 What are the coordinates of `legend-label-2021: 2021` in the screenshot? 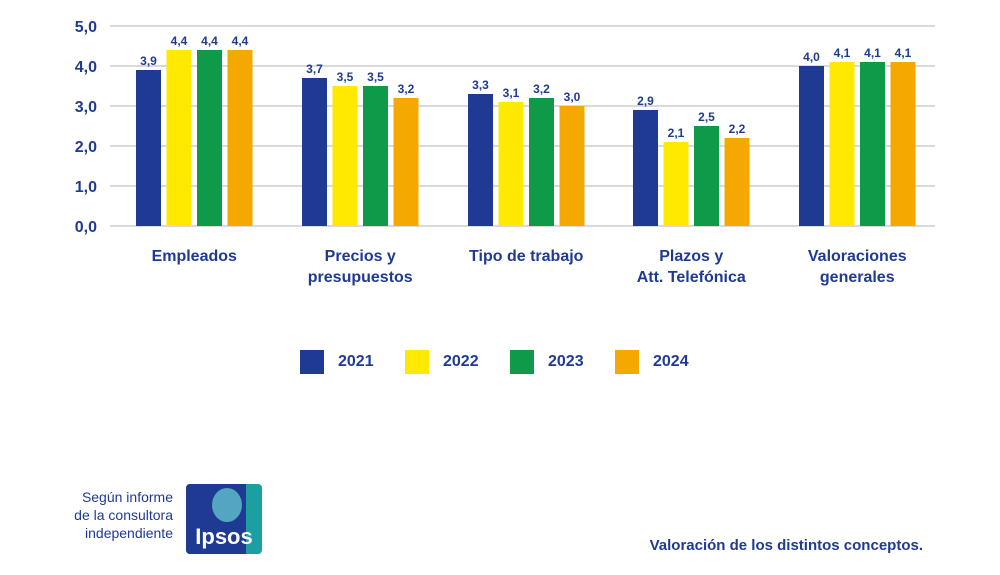 It's located at (356, 361).